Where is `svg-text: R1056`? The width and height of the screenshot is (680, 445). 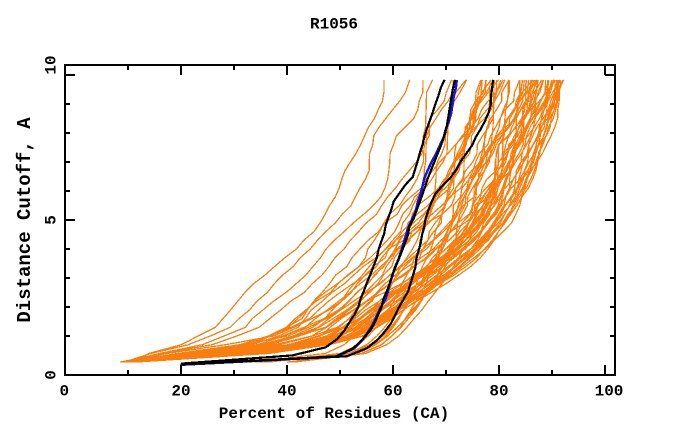
svg-text: R1056 is located at coordinates (334, 25).